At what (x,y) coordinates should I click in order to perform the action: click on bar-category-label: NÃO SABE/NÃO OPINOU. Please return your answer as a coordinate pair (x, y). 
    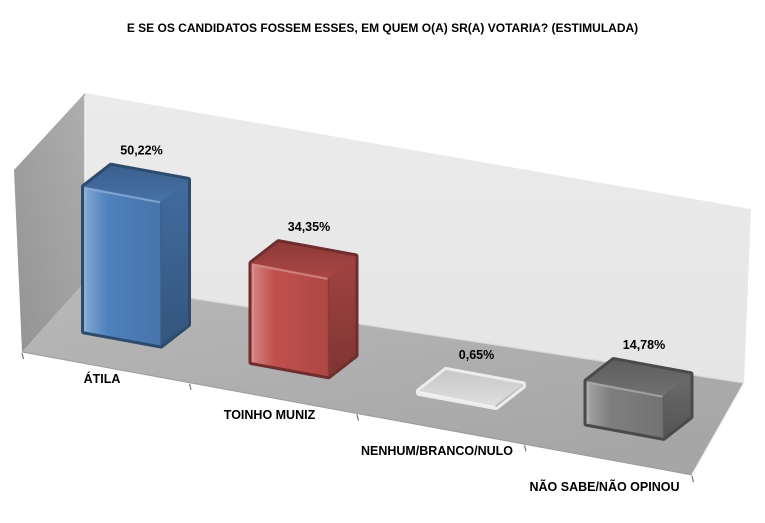
    Looking at the image, I should click on (604, 486).